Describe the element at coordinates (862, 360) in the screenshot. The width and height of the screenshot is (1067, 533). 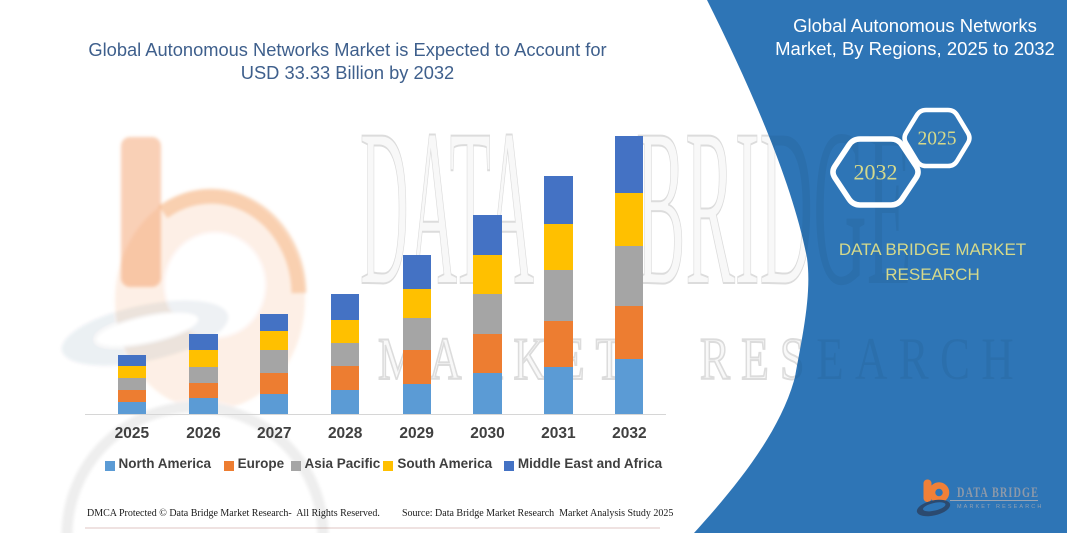
I see `svg-text: RESEARCH` at that location.